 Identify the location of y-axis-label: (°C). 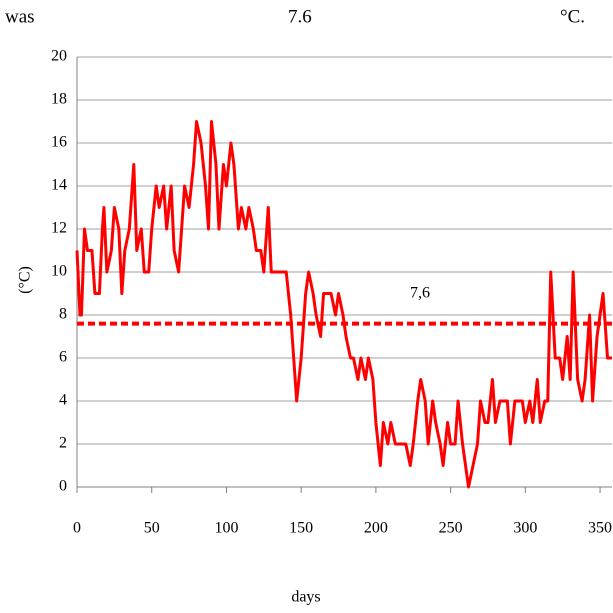
(25, 280).